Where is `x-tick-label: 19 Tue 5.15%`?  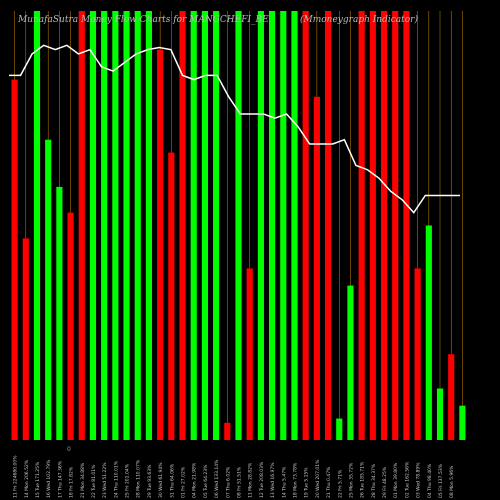
x-tick-label: 19 Tue 5.15% is located at coordinates (307, 482).